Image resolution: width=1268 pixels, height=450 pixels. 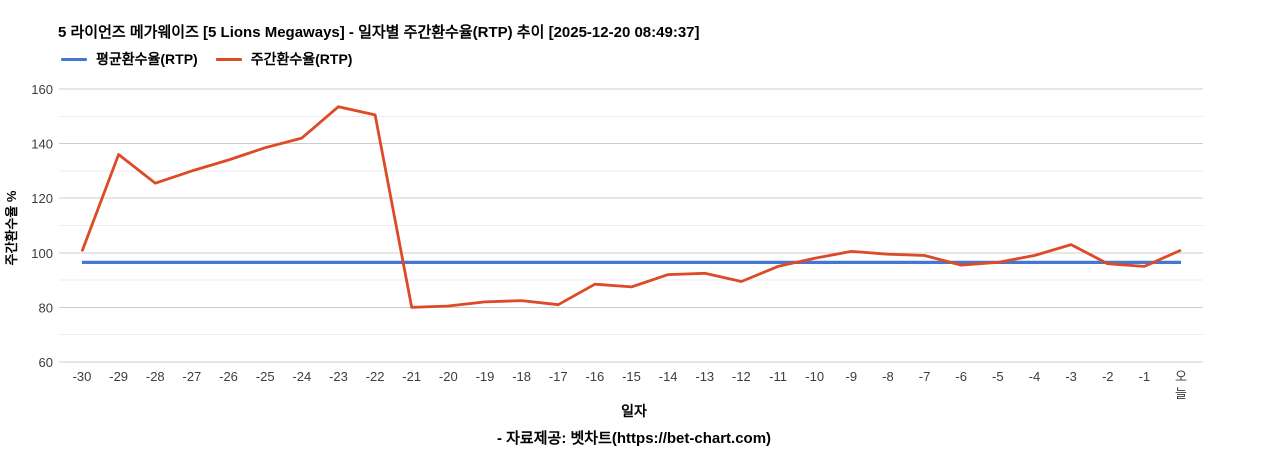 I want to click on x-tick-label: -17, so click(x=558, y=376).